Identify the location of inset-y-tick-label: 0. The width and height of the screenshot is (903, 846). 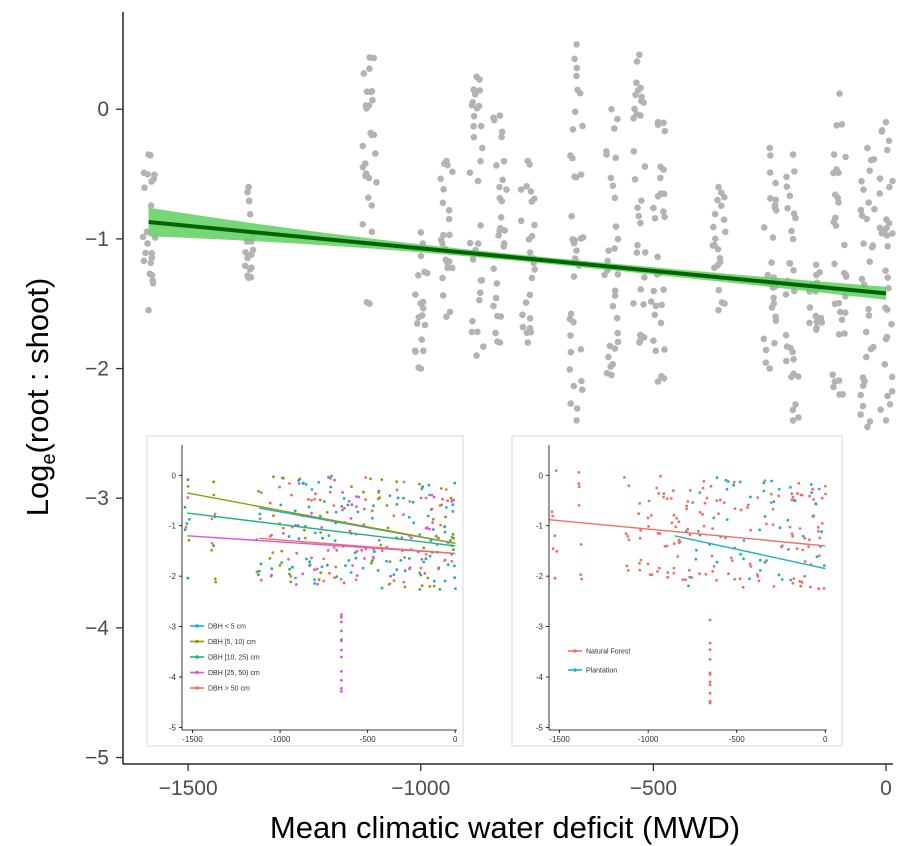
(174, 475).